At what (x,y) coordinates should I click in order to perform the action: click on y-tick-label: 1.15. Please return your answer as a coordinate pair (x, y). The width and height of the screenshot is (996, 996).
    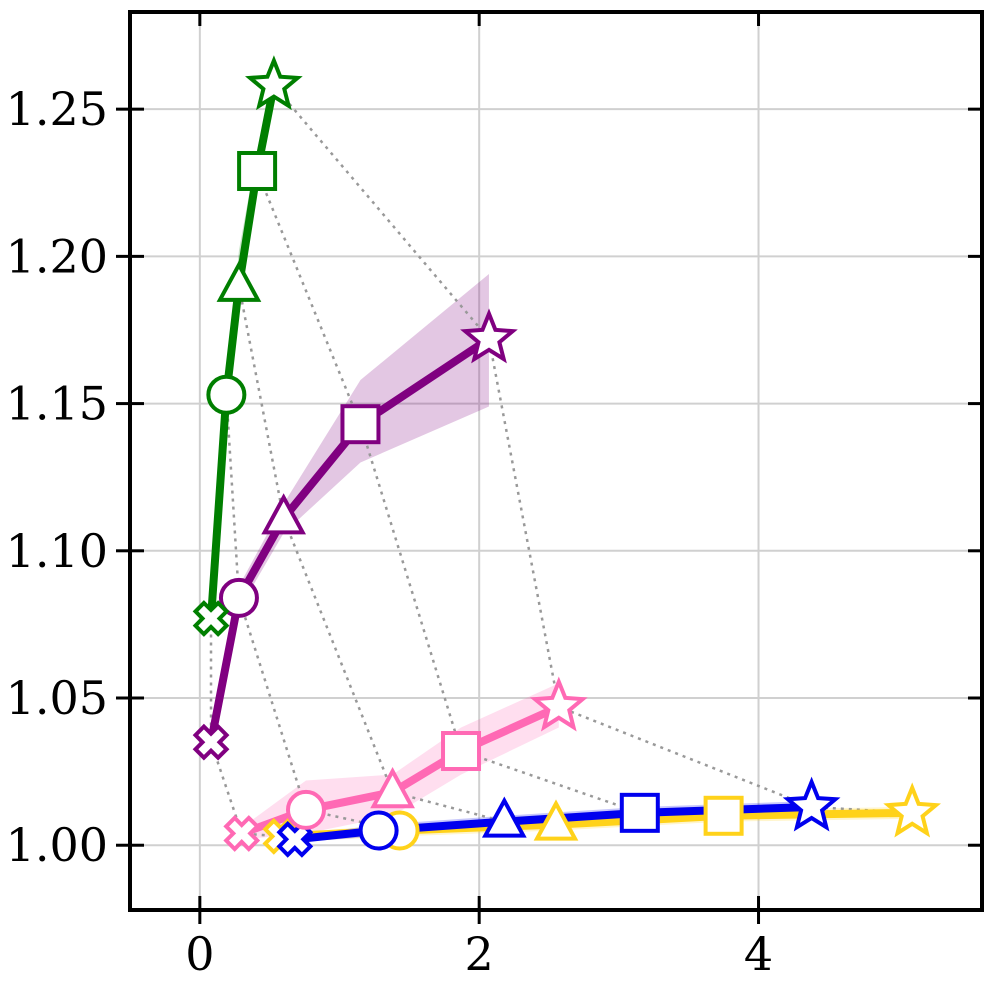
    Looking at the image, I should click on (57, 404).